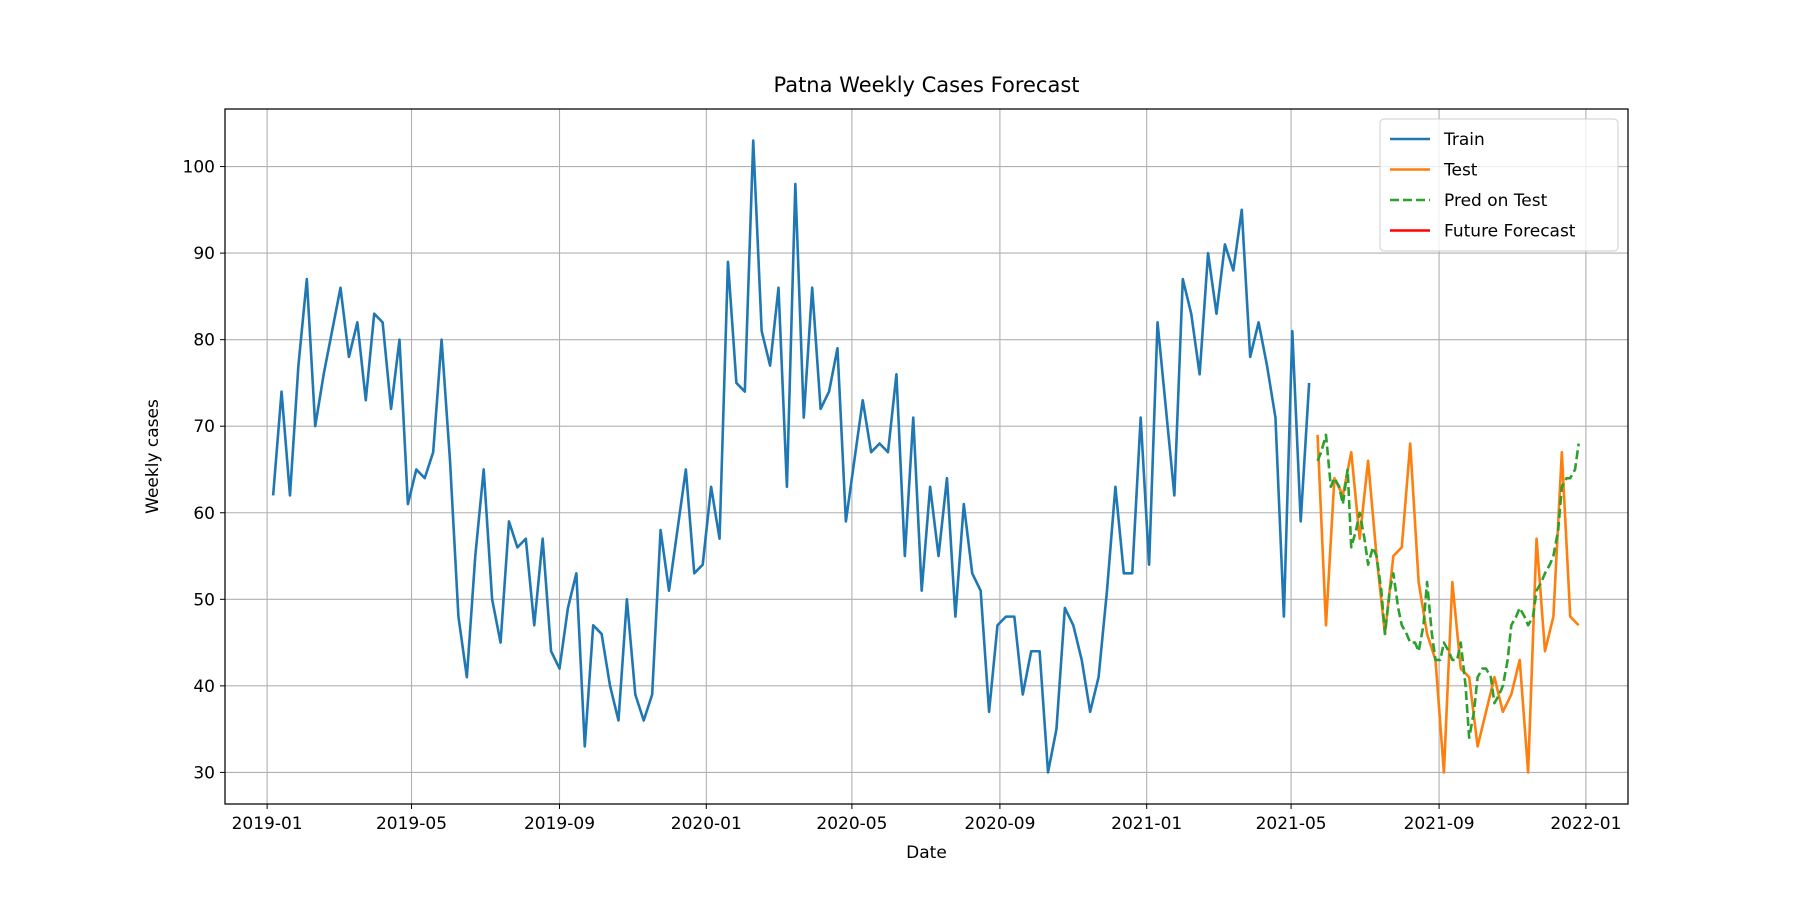 The image size is (1800, 900). I want to click on x-tick-label: 2021-05, so click(1291, 824).